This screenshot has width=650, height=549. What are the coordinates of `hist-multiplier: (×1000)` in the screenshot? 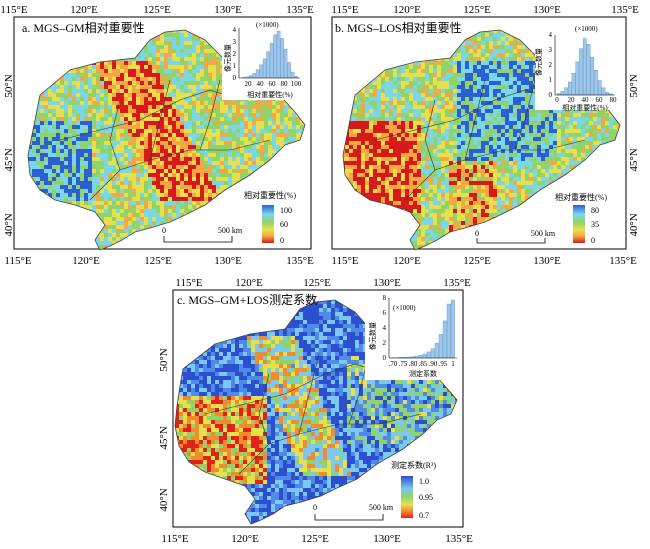 It's located at (404, 308).